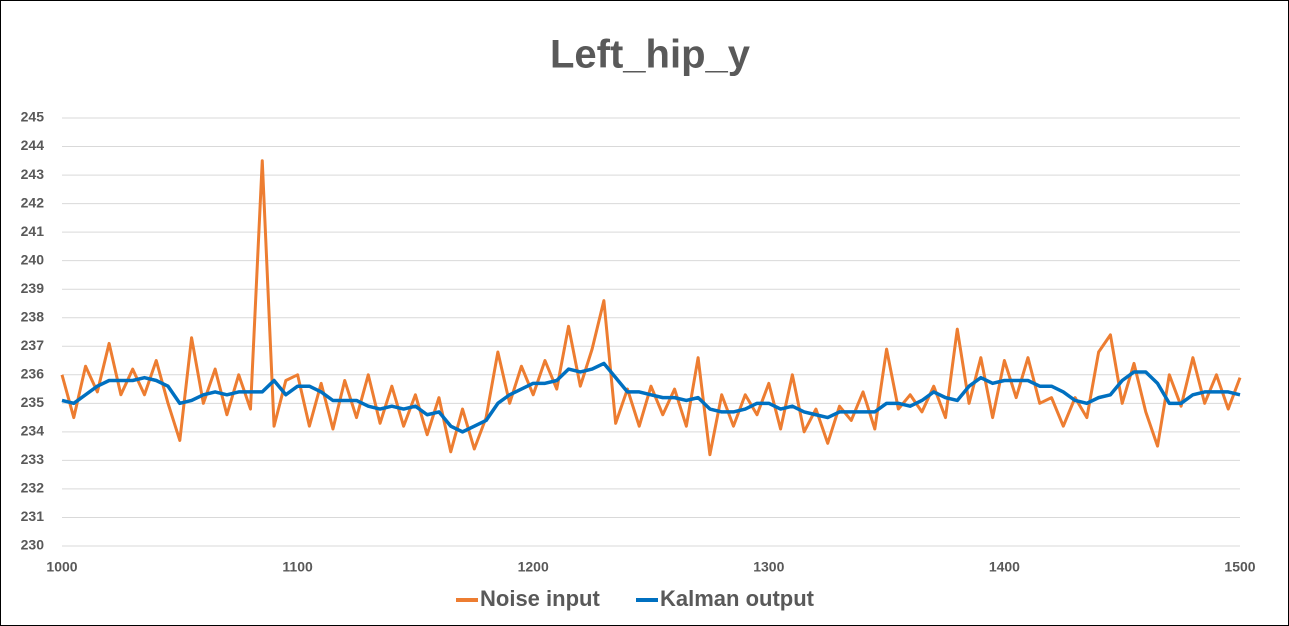 This screenshot has height=626, width=1289. Describe the element at coordinates (768, 567) in the screenshot. I see `x-tick-label: 1300` at that location.